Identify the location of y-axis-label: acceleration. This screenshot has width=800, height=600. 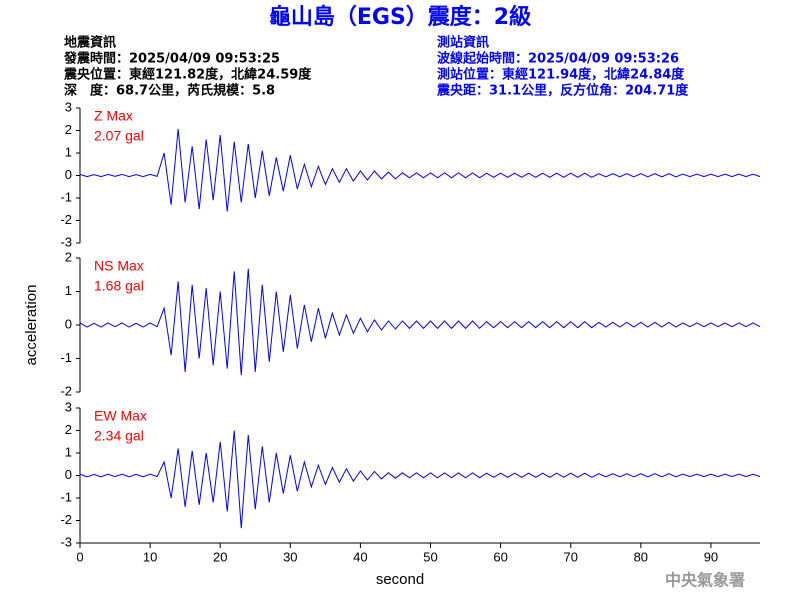
(31, 325).